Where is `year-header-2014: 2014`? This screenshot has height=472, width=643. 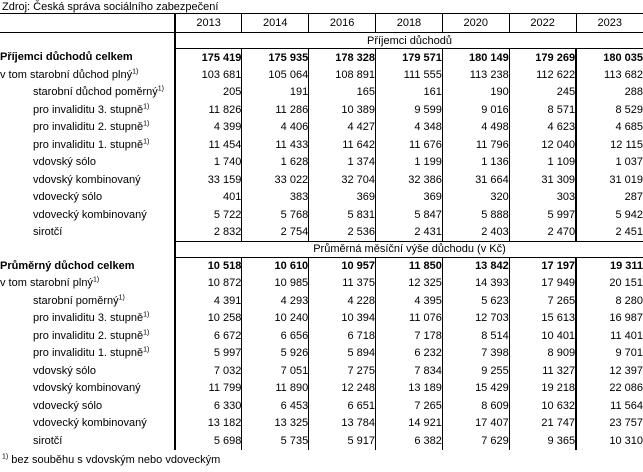
year-header-2014: 2014 is located at coordinates (275, 23).